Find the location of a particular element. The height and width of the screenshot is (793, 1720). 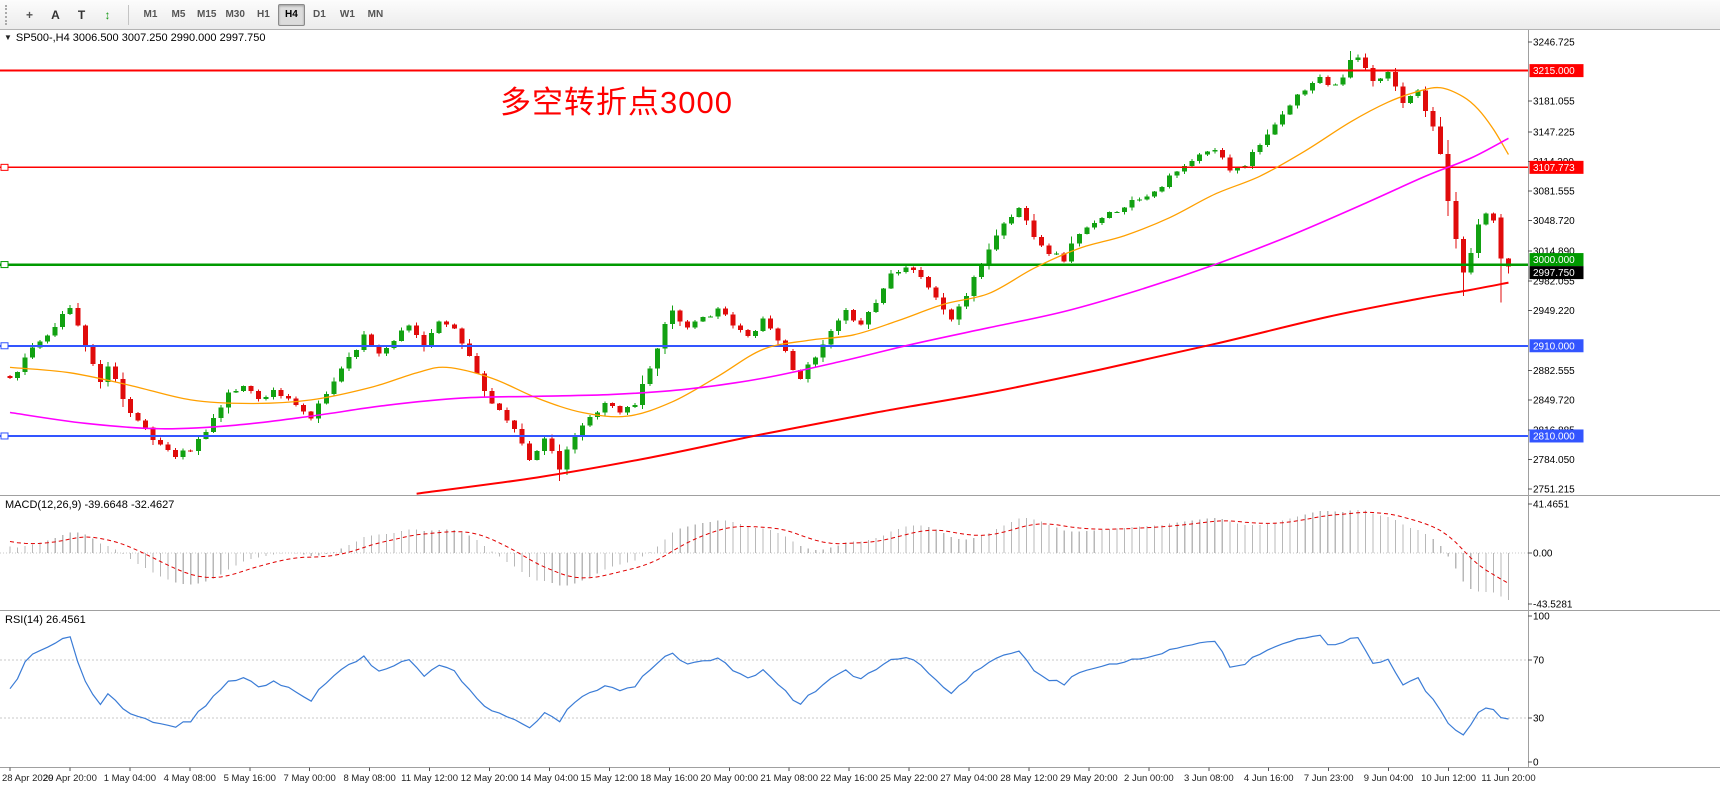

svg-text: 3215.000 is located at coordinates (1554, 71).